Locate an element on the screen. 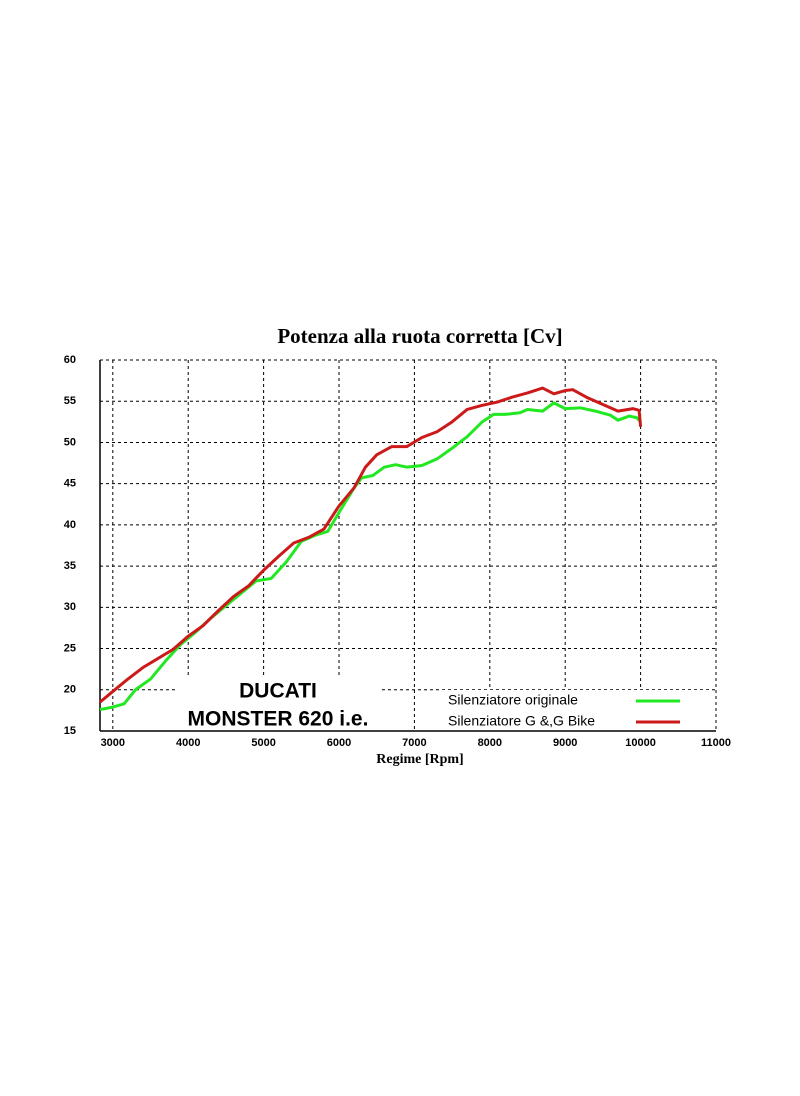  y-tick-label: 50 is located at coordinates (70, 442).